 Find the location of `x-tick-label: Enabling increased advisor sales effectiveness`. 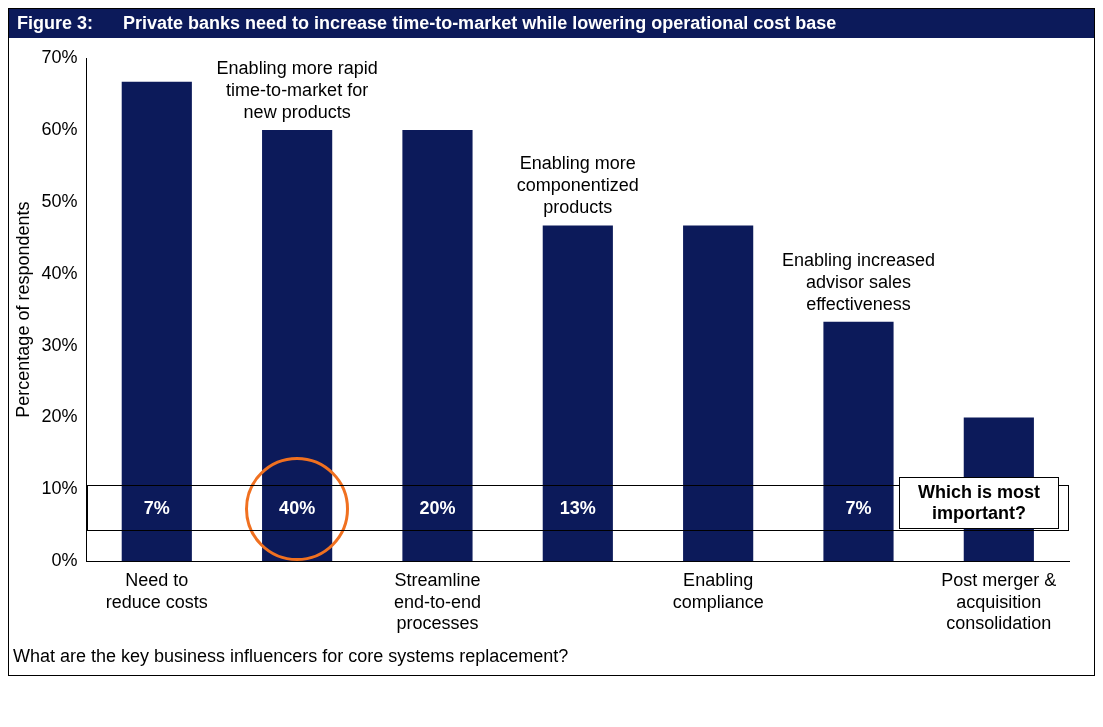

x-tick-label: Enabling increased advisor sales effectiveness is located at coordinates (858, 281).